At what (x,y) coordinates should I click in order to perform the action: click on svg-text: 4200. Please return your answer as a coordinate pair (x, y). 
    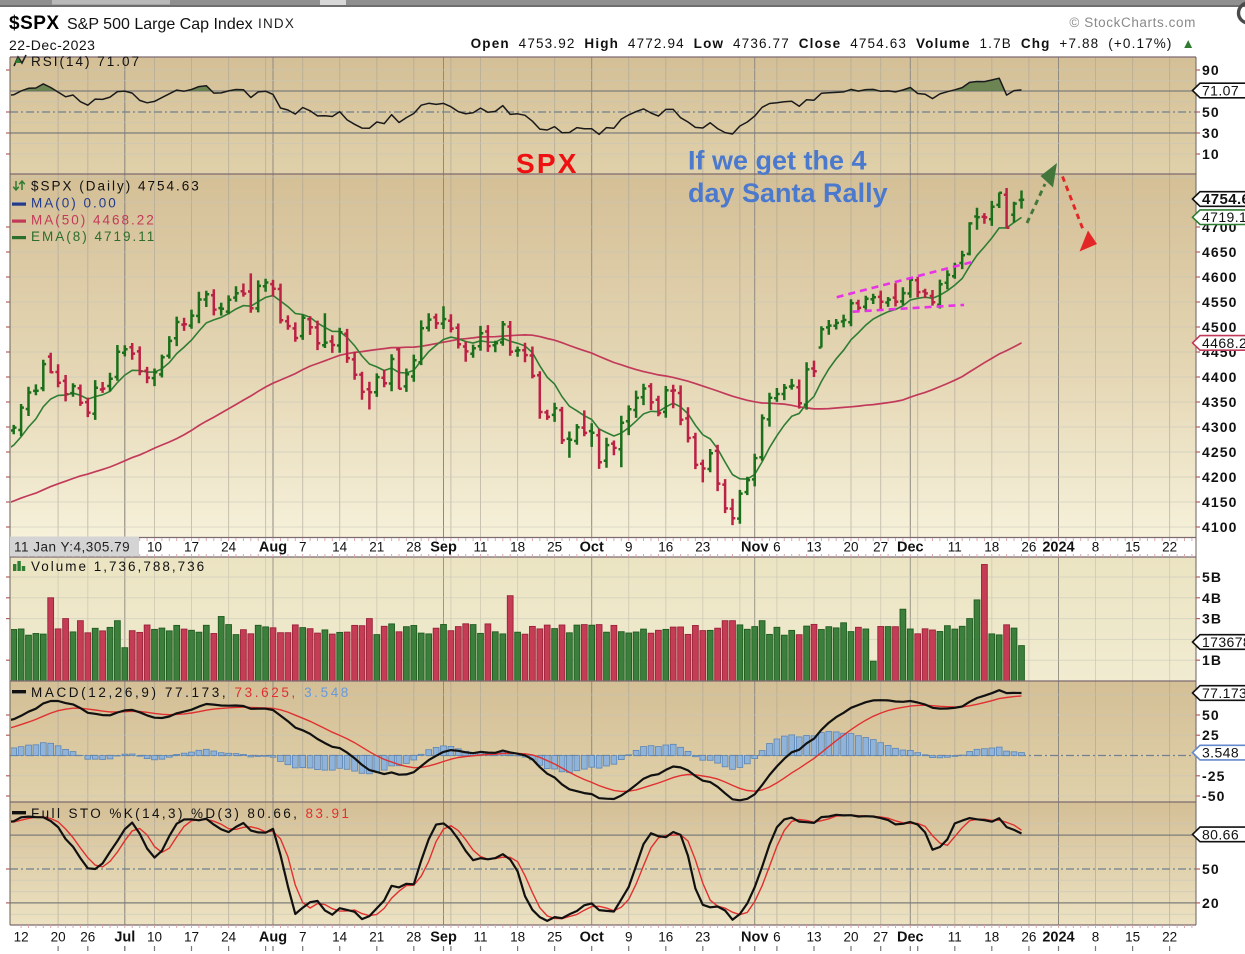
    Looking at the image, I should click on (1220, 477).